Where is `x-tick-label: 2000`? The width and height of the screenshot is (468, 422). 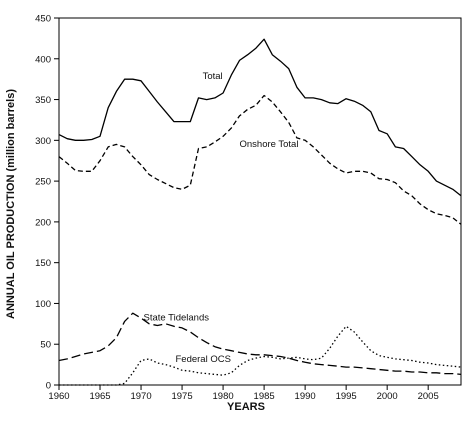
x-tick-label: 2000 is located at coordinates (387, 396).